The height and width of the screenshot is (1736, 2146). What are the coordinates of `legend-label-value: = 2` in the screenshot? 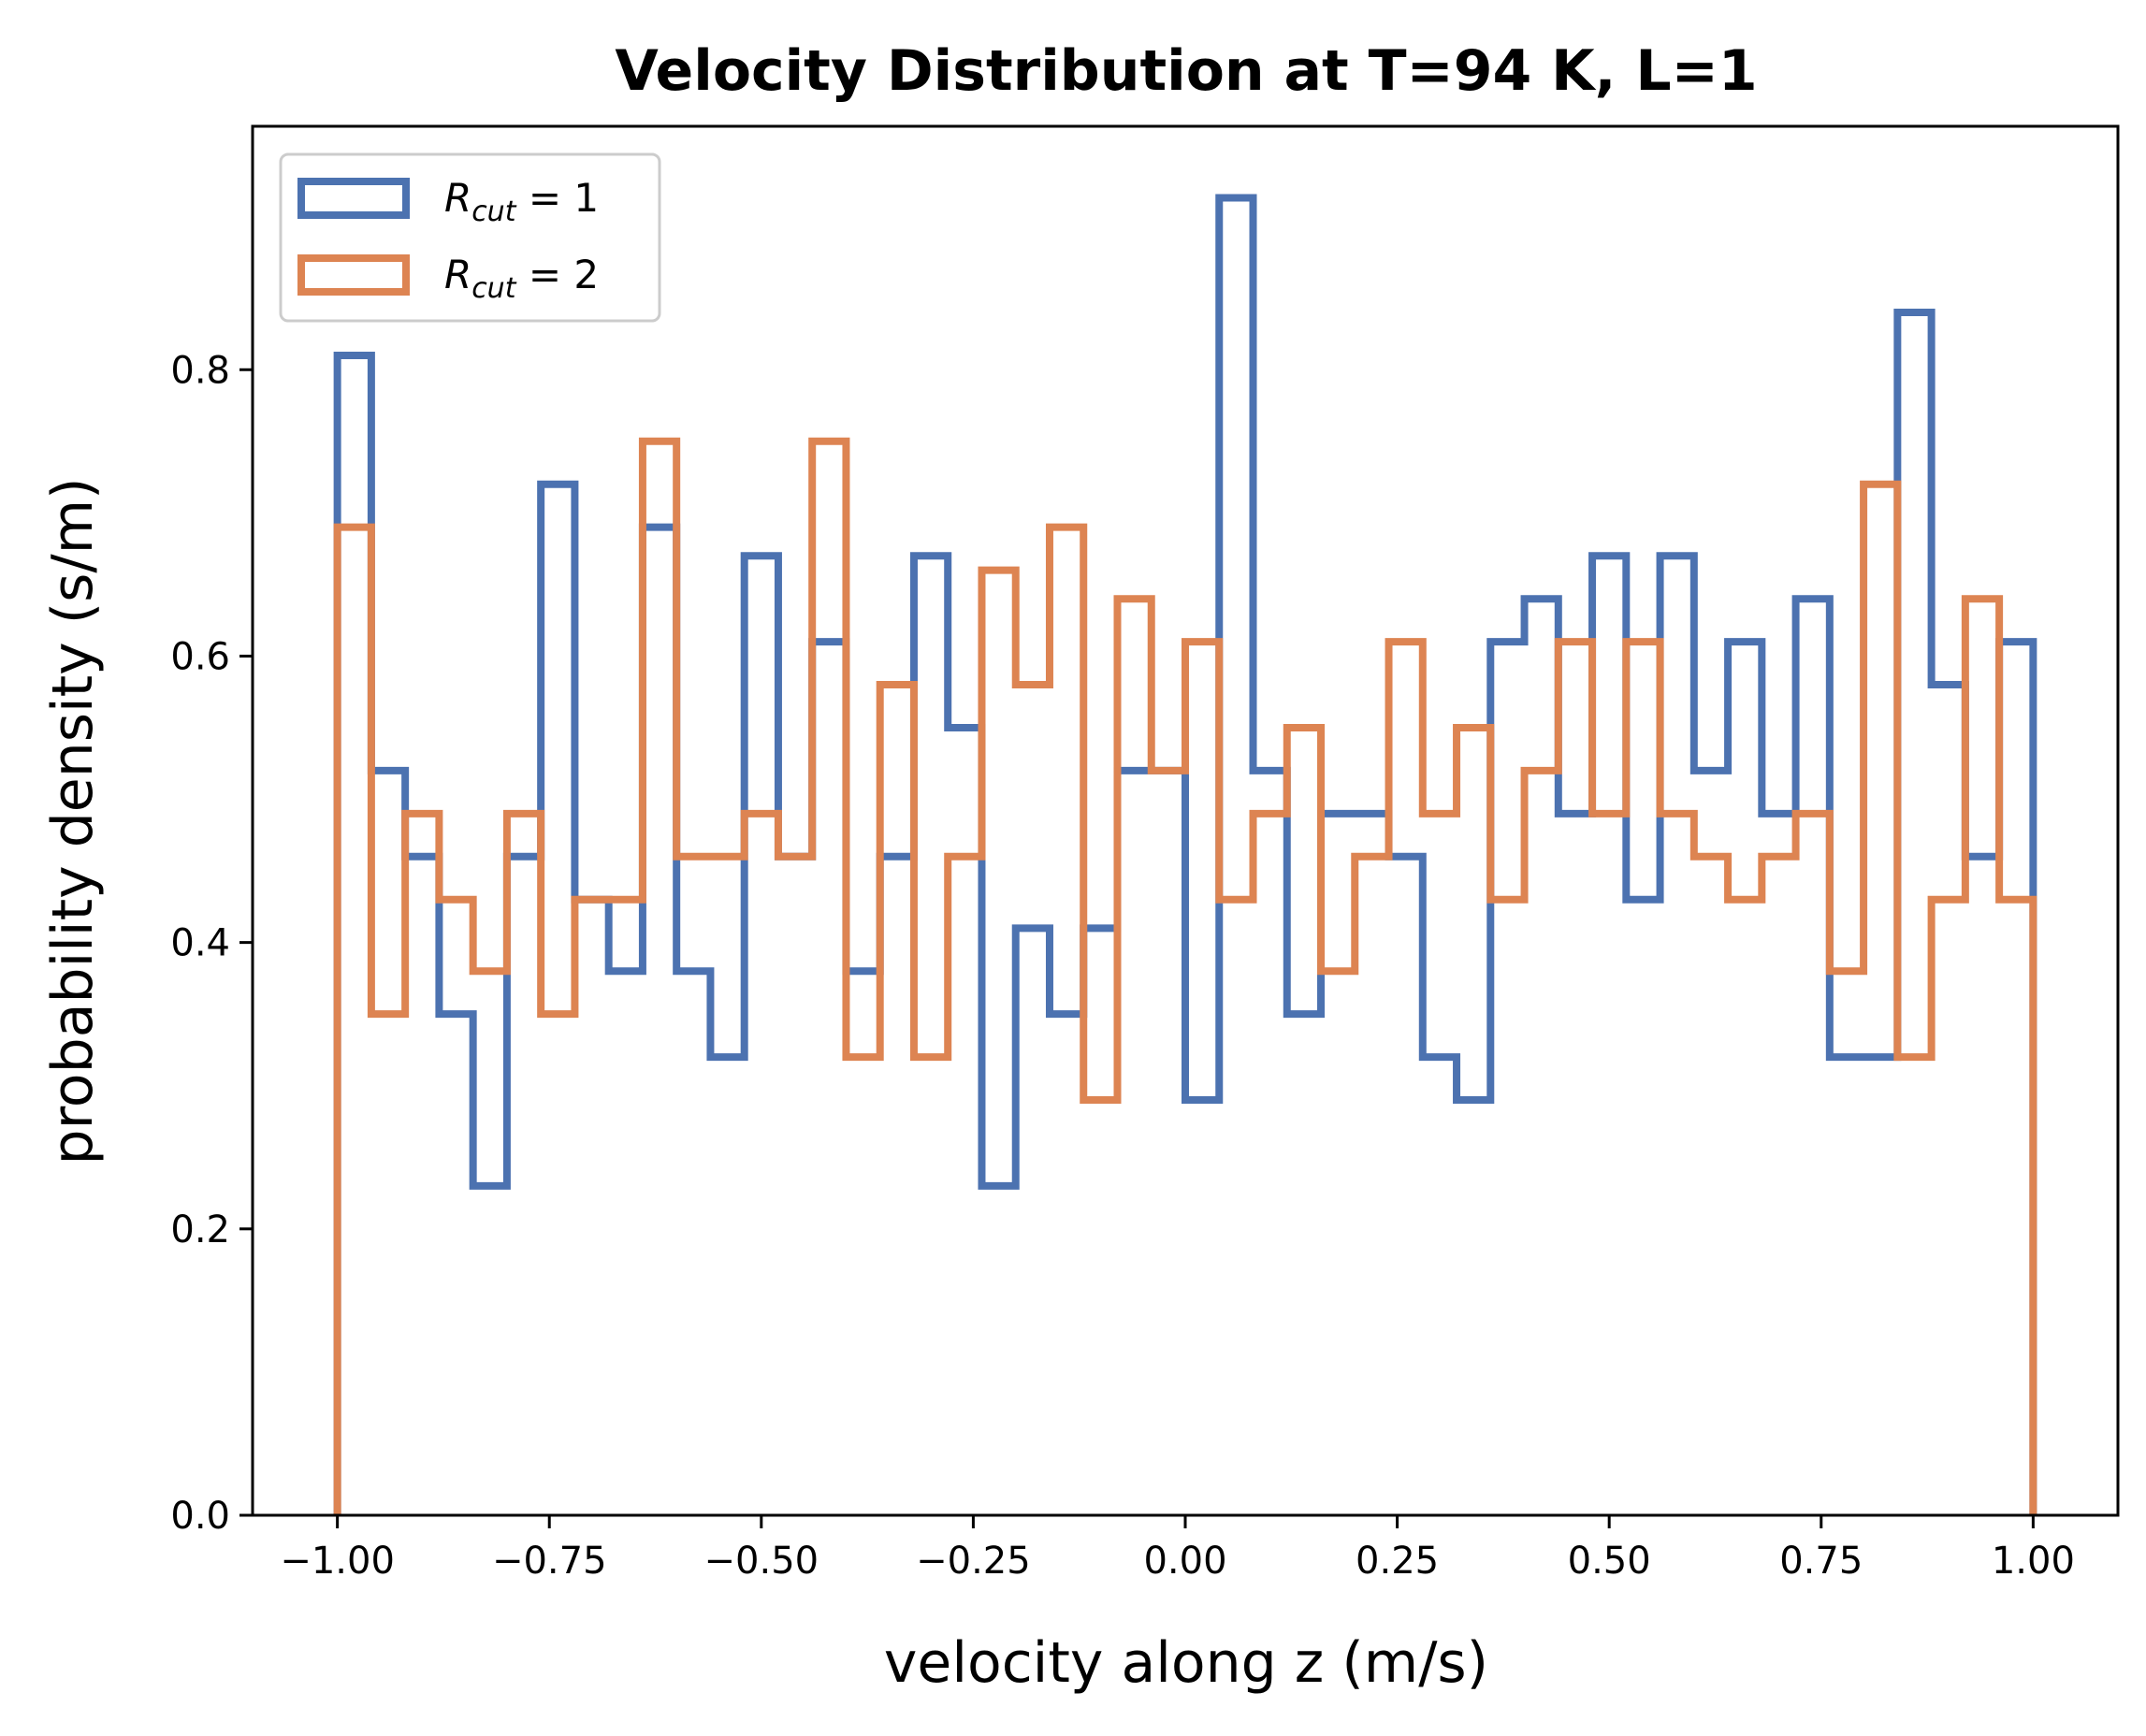 It's located at (557, 274).